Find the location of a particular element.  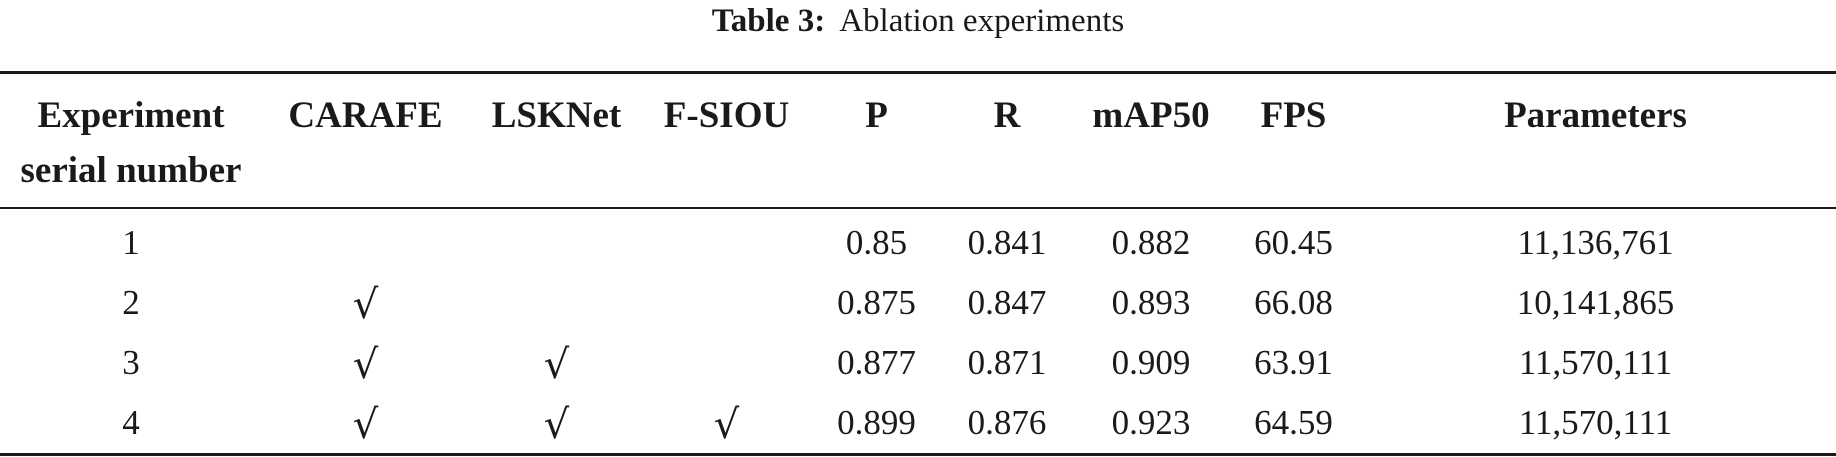

cell-value: 0.877 is located at coordinates (876, 362).